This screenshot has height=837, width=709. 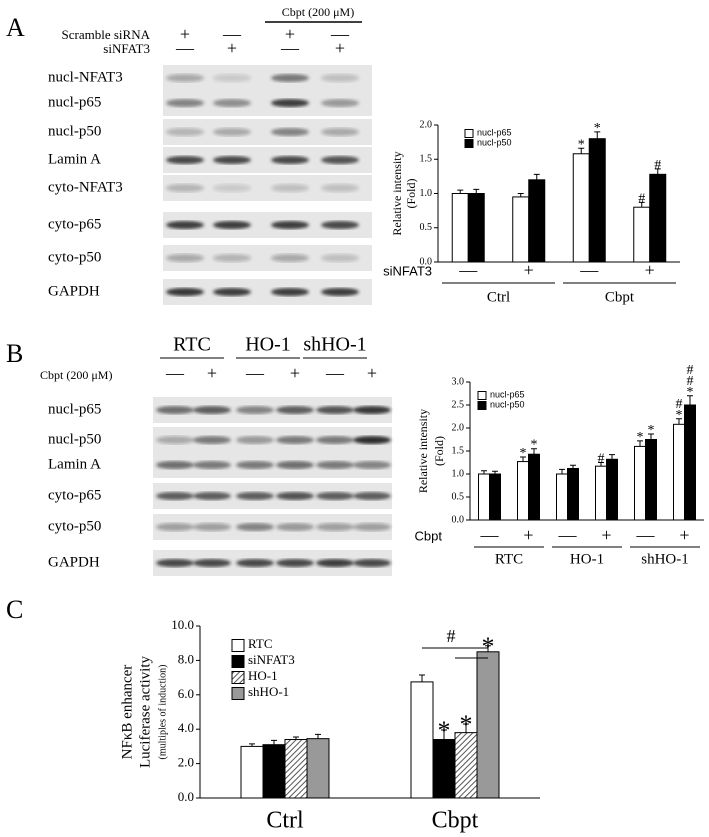 What do you see at coordinates (15, 27) in the screenshot?
I see `panel-label: A` at bounding box center [15, 27].